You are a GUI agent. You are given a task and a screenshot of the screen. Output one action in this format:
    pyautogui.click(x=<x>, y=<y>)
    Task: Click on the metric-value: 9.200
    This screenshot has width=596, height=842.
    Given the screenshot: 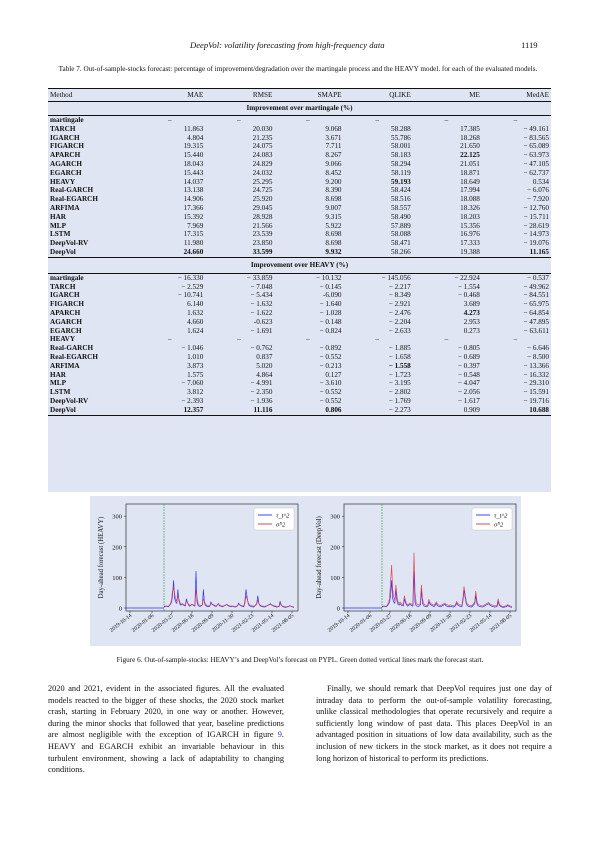 What is the action you would take?
    pyautogui.click(x=333, y=181)
    